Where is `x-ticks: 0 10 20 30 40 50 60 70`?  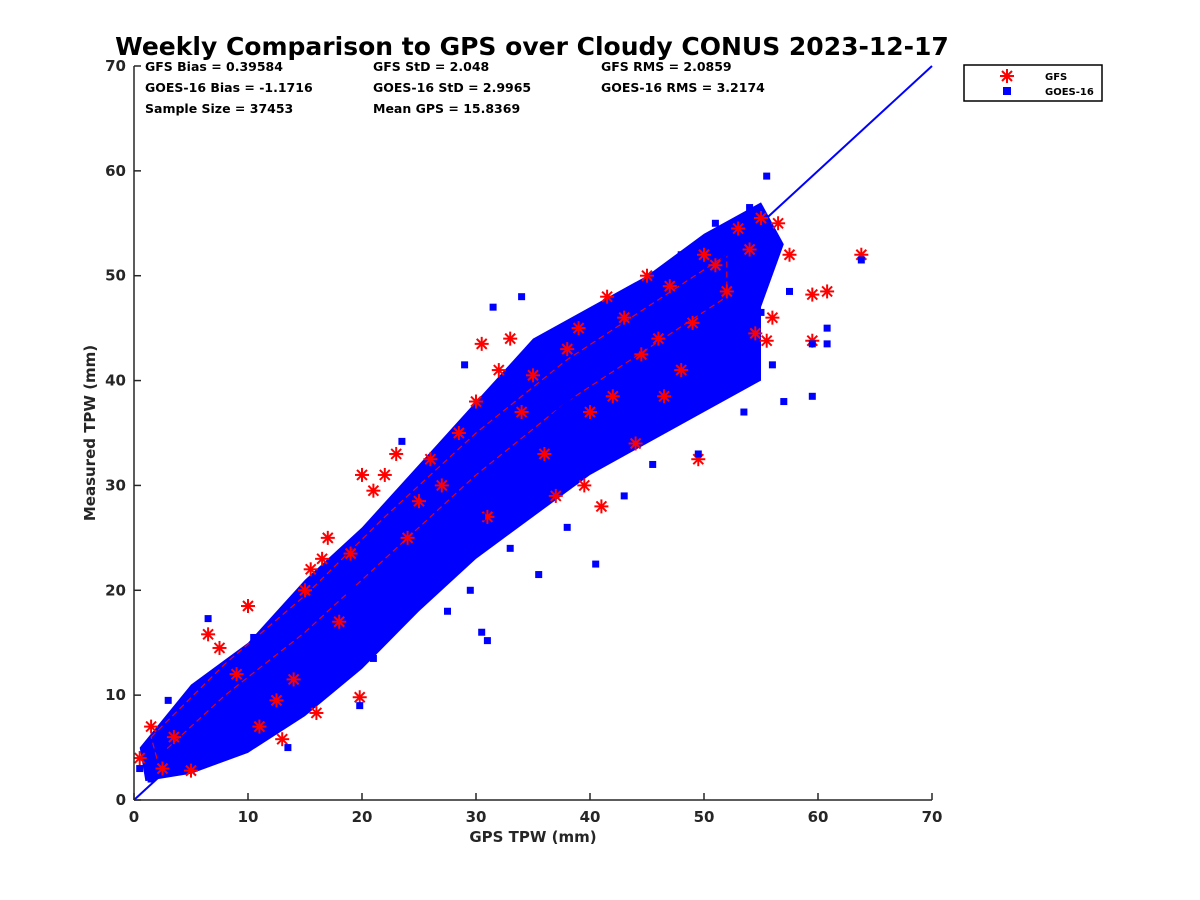 x-ticks: 0 10 20 30 40 50 60 70 is located at coordinates (535, 809).